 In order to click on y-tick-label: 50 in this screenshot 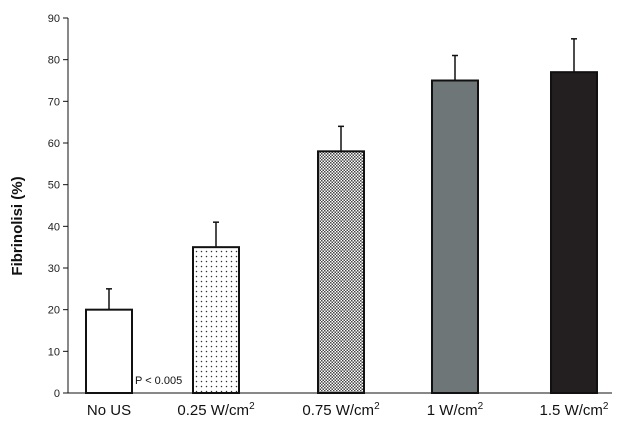, I will do `click(54, 186)`.